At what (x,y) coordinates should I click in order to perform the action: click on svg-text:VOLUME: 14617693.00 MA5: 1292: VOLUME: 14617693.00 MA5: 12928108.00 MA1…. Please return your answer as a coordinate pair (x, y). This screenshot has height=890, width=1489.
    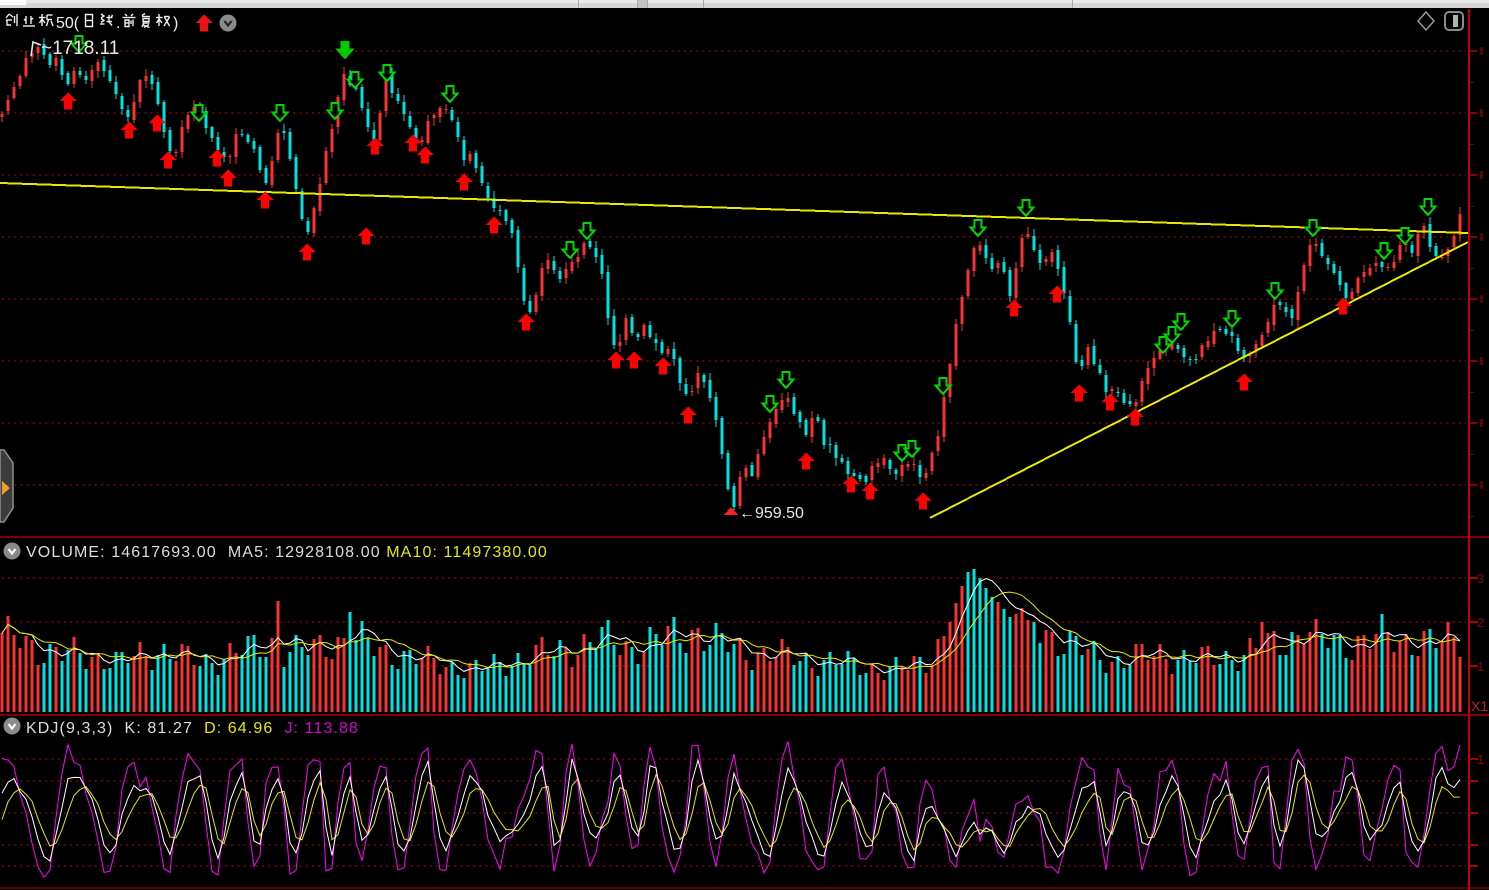
    Looking at the image, I should click on (287, 552).